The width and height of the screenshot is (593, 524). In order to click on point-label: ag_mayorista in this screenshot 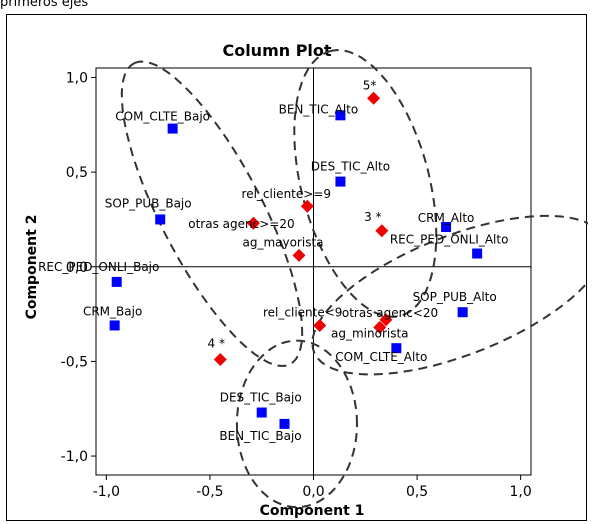, I will do `click(282, 242)`.